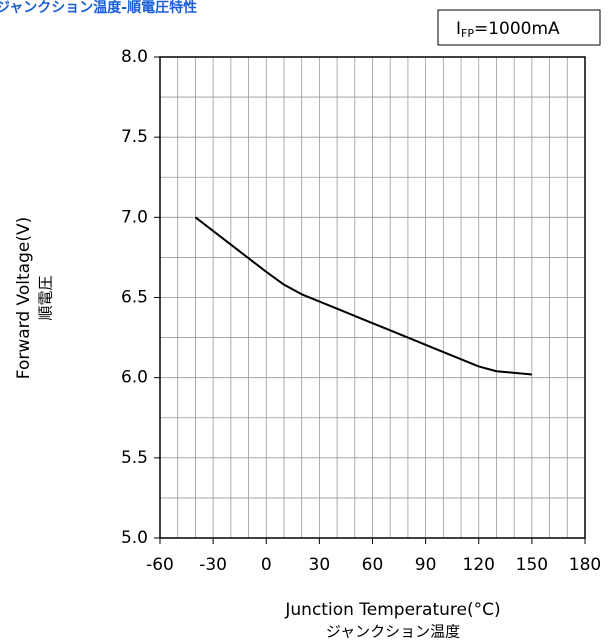  What do you see at coordinates (46, 297) in the screenshot?
I see `y-axis-label: 順電圧` at bounding box center [46, 297].